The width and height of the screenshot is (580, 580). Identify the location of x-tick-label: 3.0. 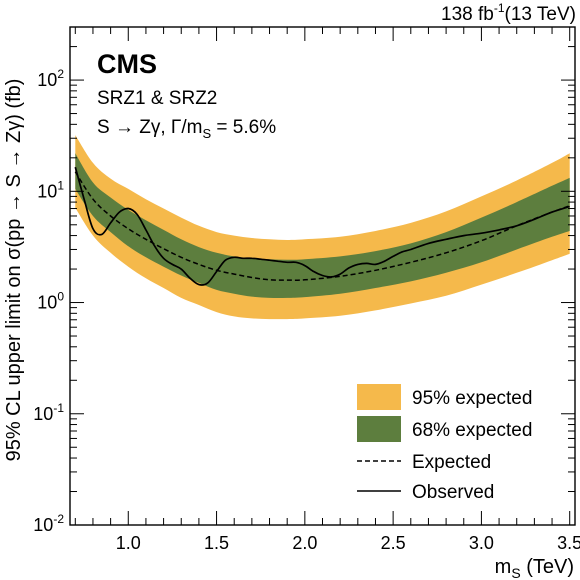
(481, 543).